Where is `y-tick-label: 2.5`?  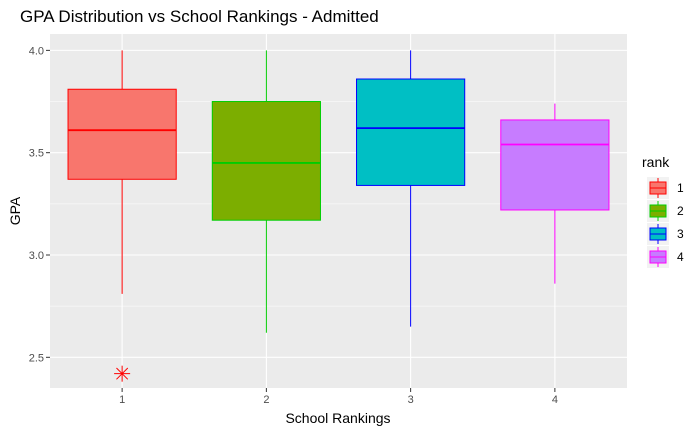
y-tick-label: 2.5 is located at coordinates (36, 358).